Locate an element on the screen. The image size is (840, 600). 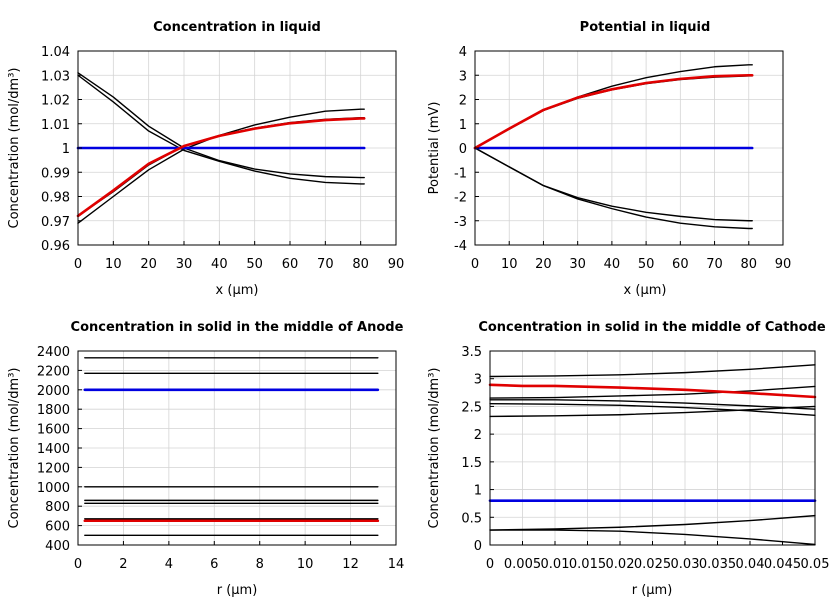
y-tick-label: 0.96 is located at coordinates (55, 246).